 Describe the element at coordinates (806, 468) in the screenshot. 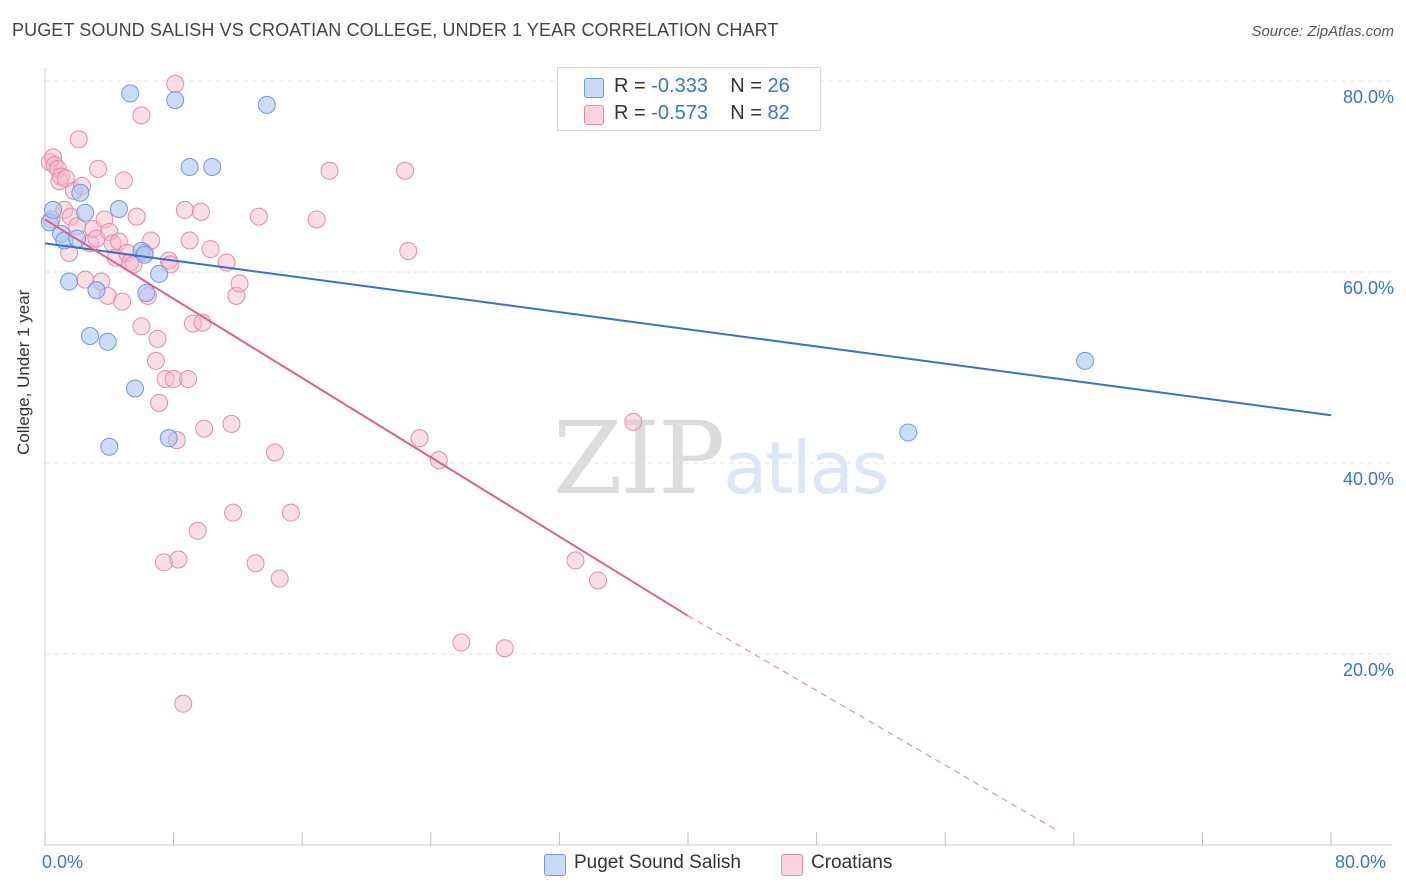

I see `watermark-atlas: atlas` at that location.